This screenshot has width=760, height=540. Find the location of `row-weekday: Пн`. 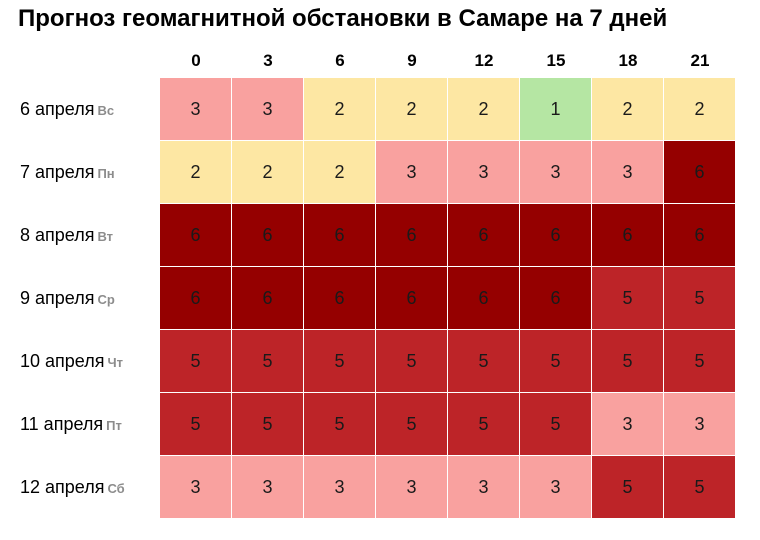

row-weekday: Пн is located at coordinates (106, 173).